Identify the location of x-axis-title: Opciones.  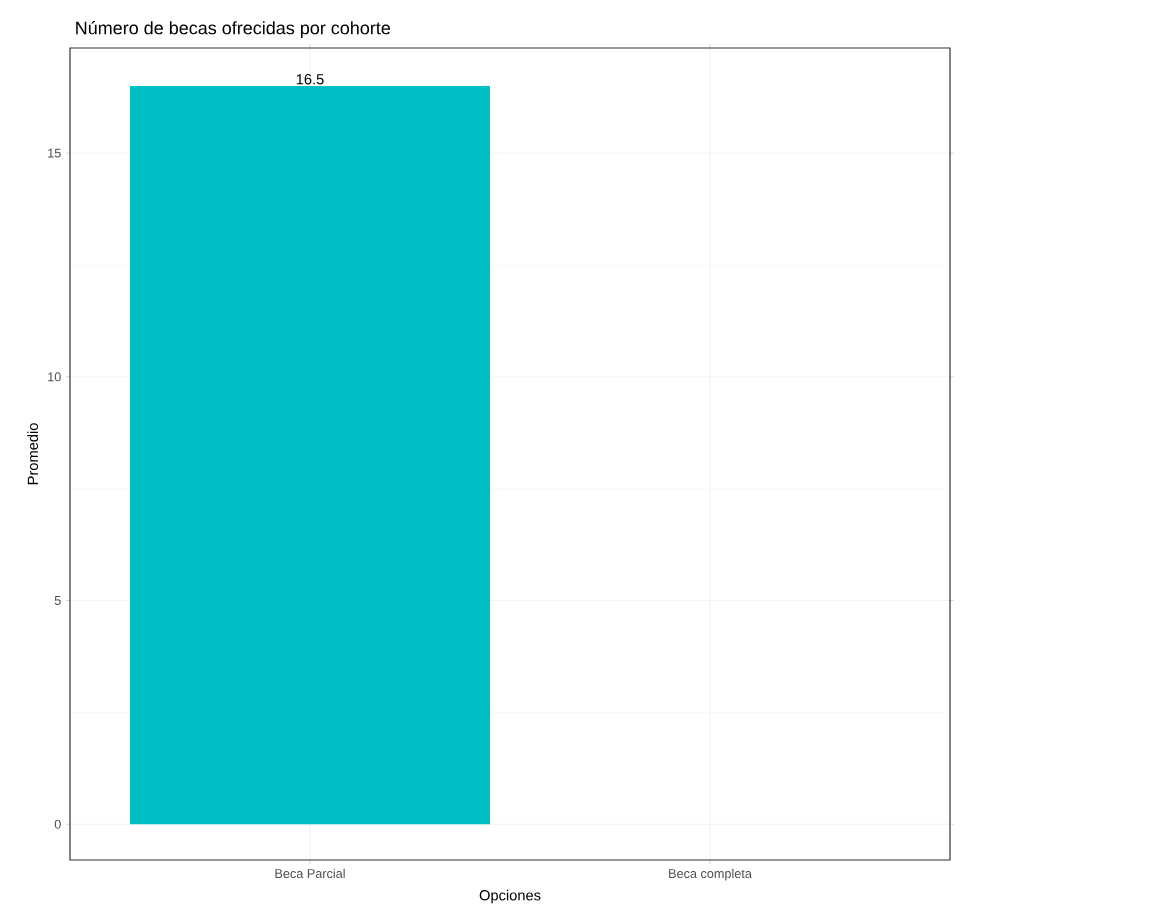
(510, 896).